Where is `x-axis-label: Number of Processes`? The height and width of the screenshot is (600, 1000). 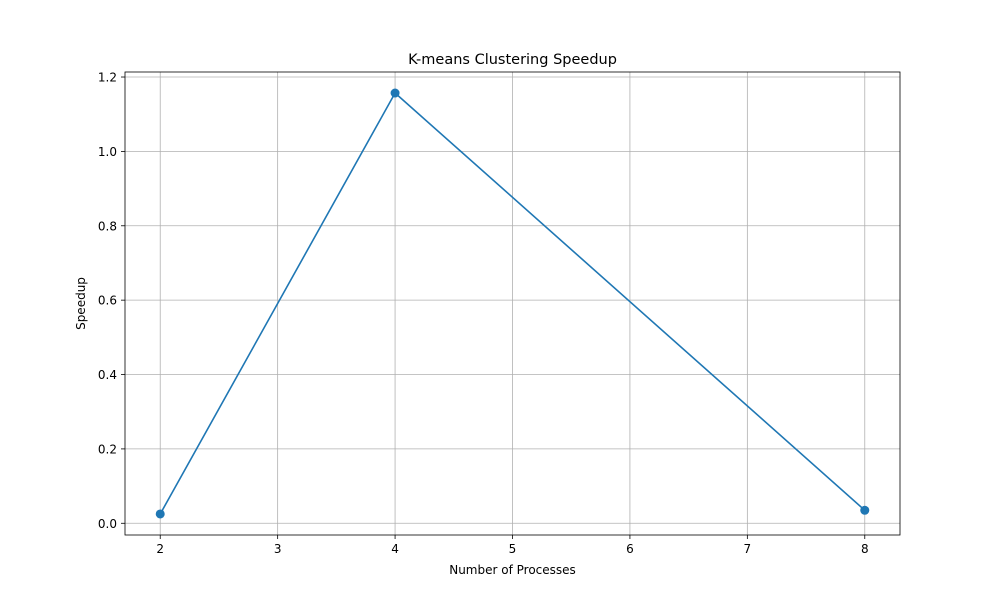
x-axis-label: Number of Processes is located at coordinates (512, 570).